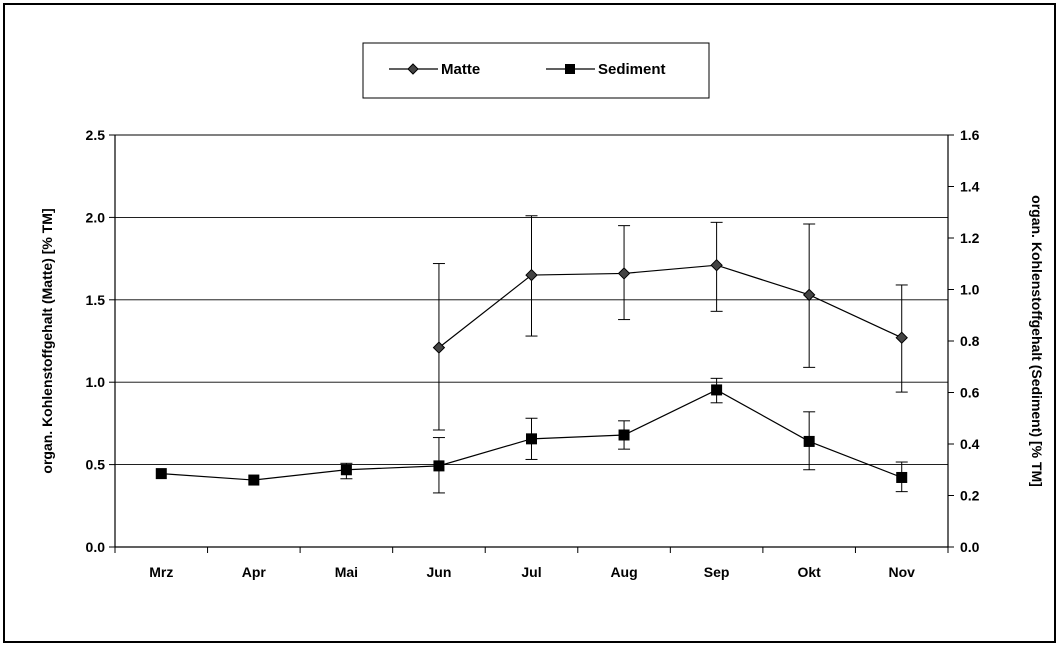 The width and height of the screenshot is (1061, 645). I want to click on x-tick-label: Nov, so click(901, 572).